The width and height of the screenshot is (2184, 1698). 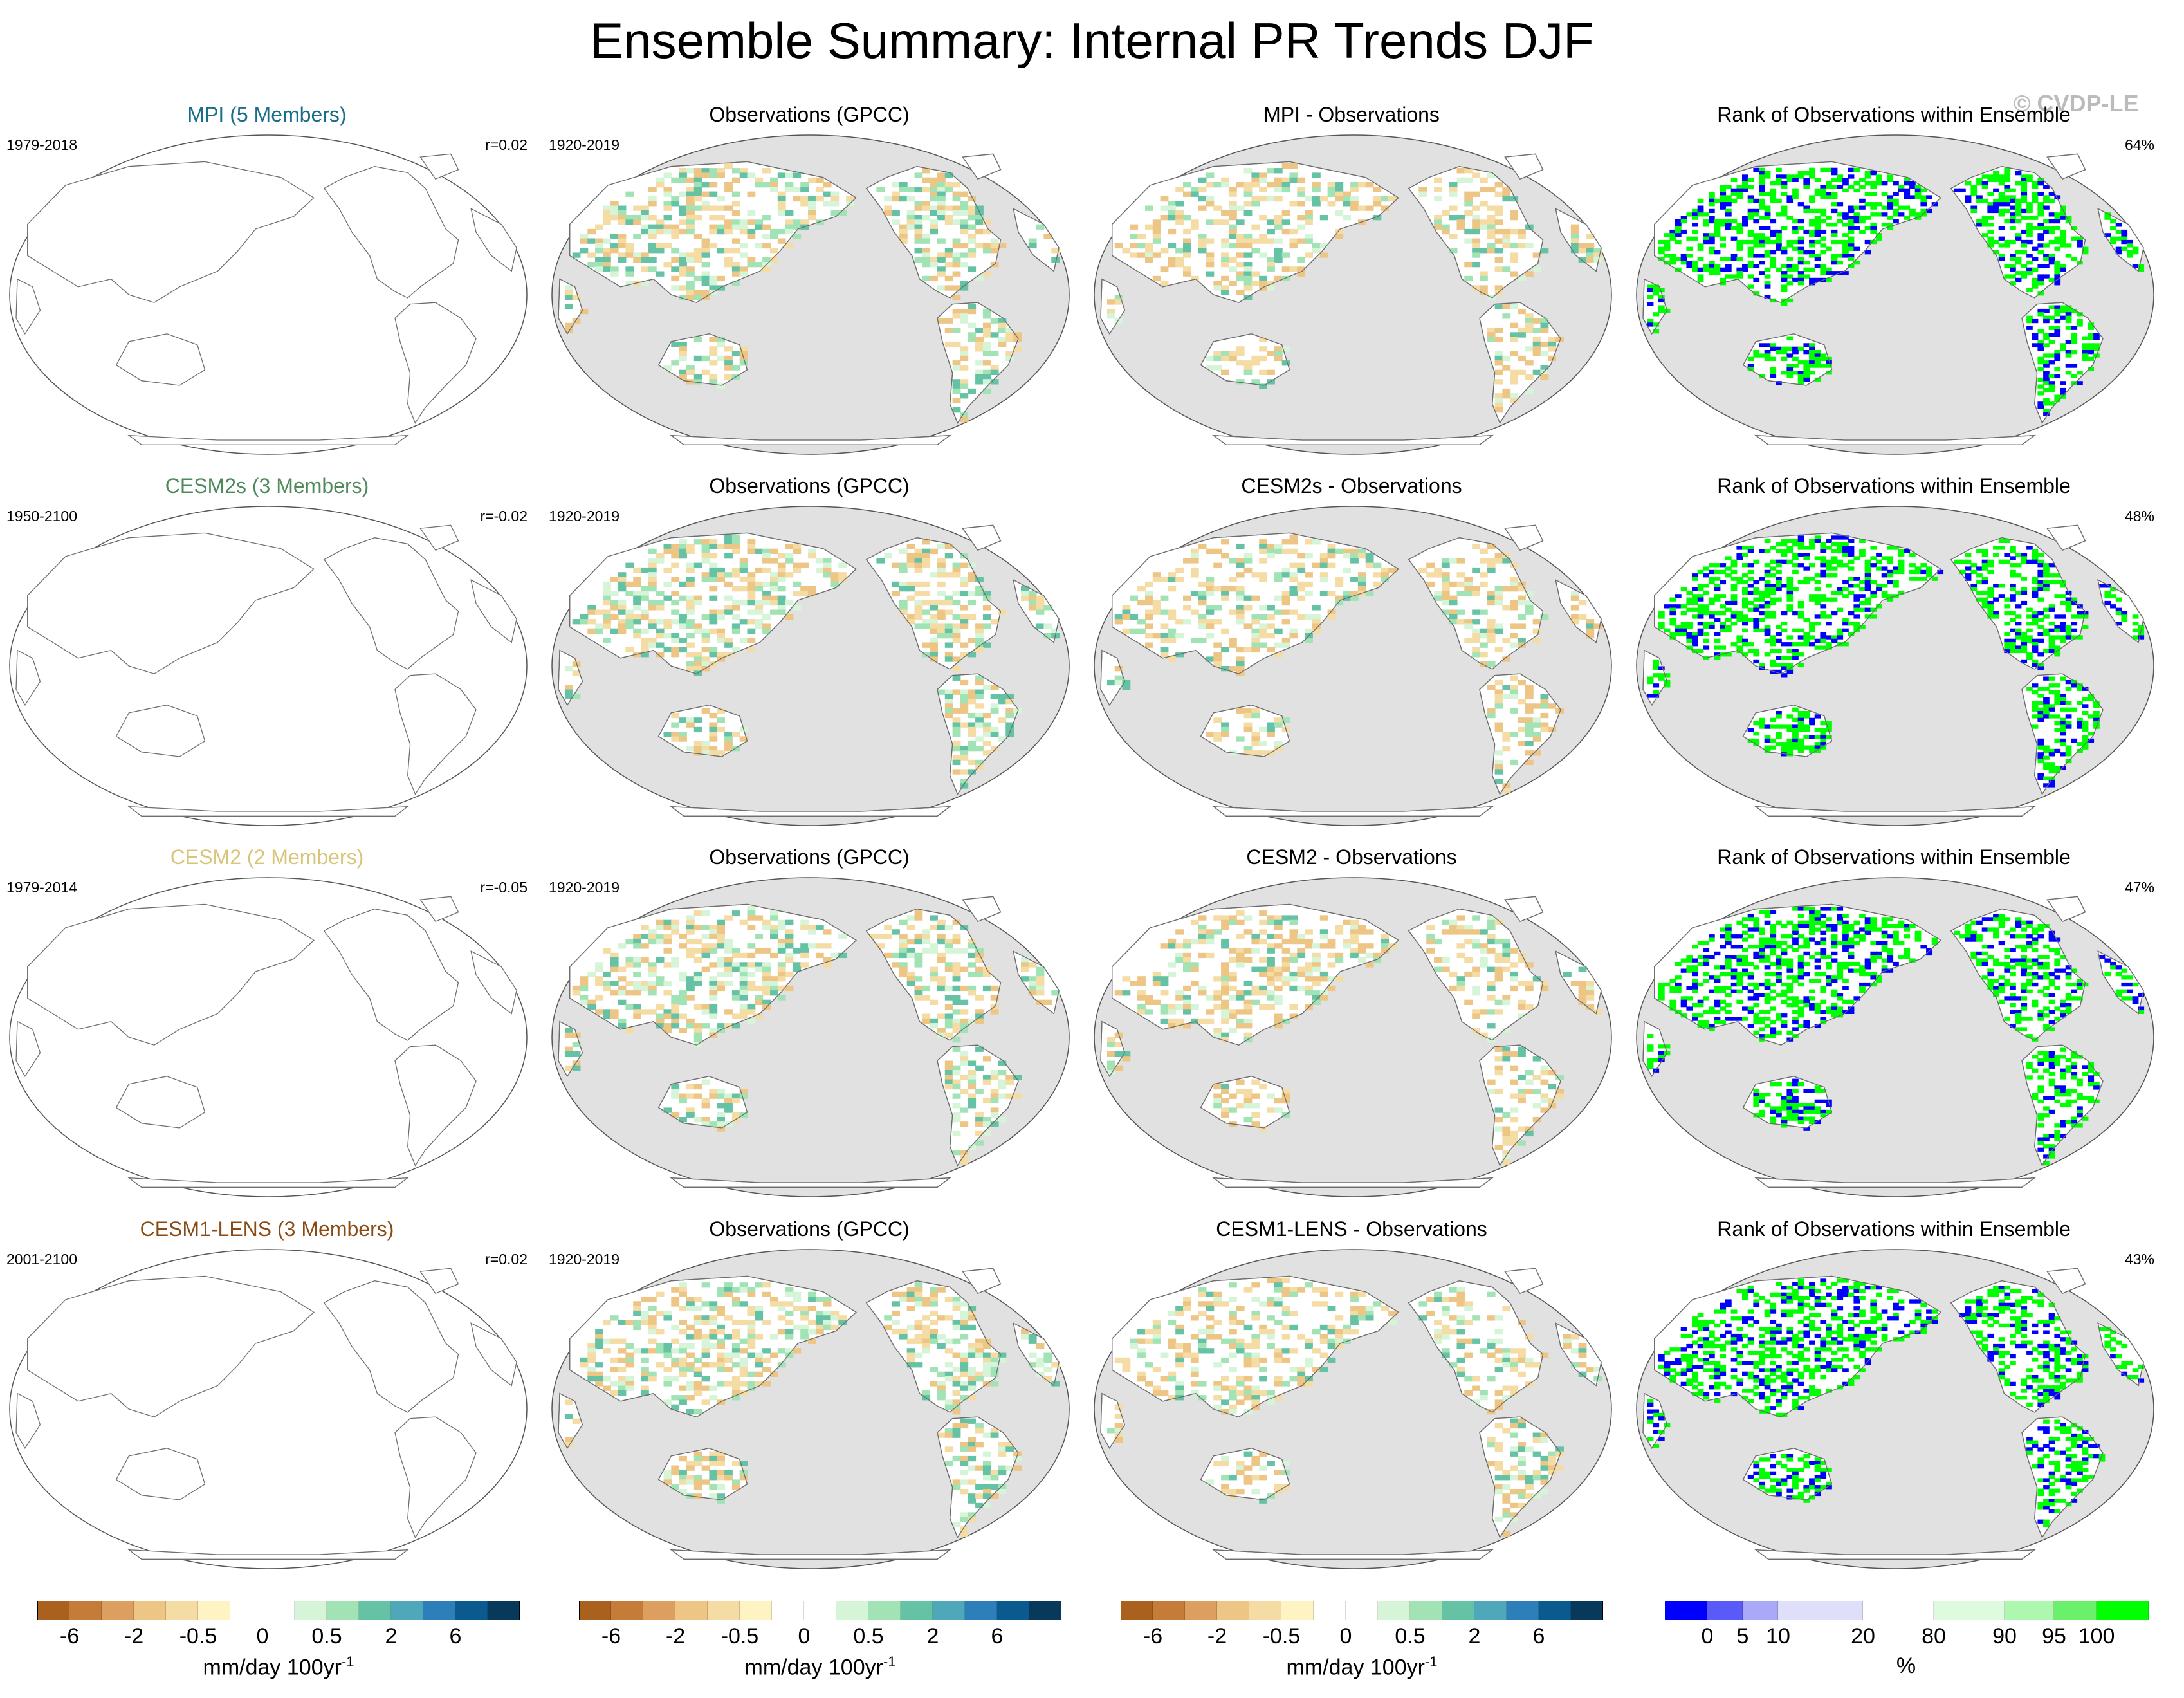 What do you see at coordinates (1354, 663) in the screenshot?
I see `diff-field` at bounding box center [1354, 663].